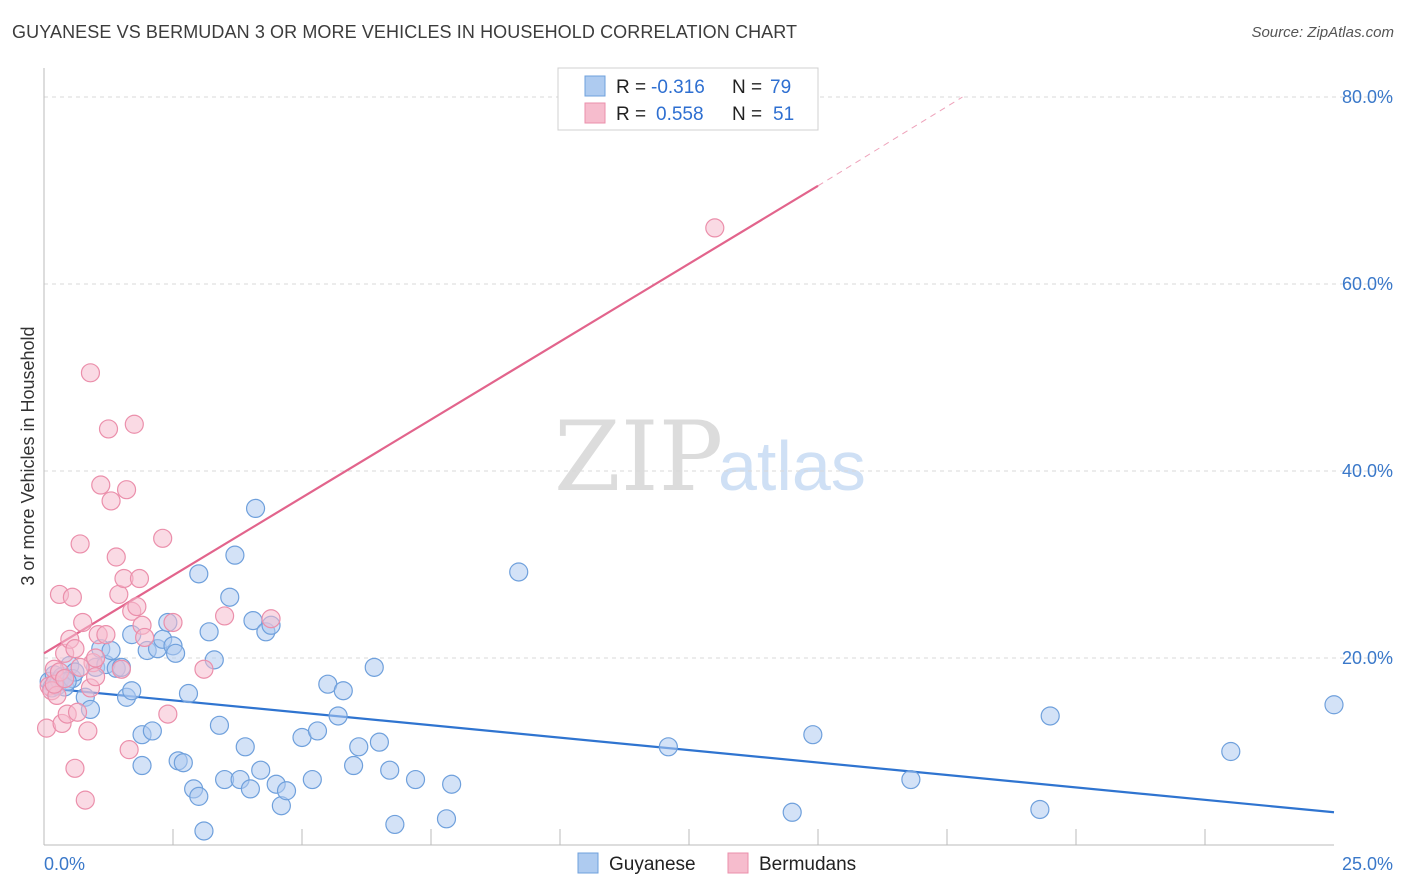  Describe the element at coordinates (1367, 284) in the screenshot. I see `y-tick-label-60: 60.0%` at that location.